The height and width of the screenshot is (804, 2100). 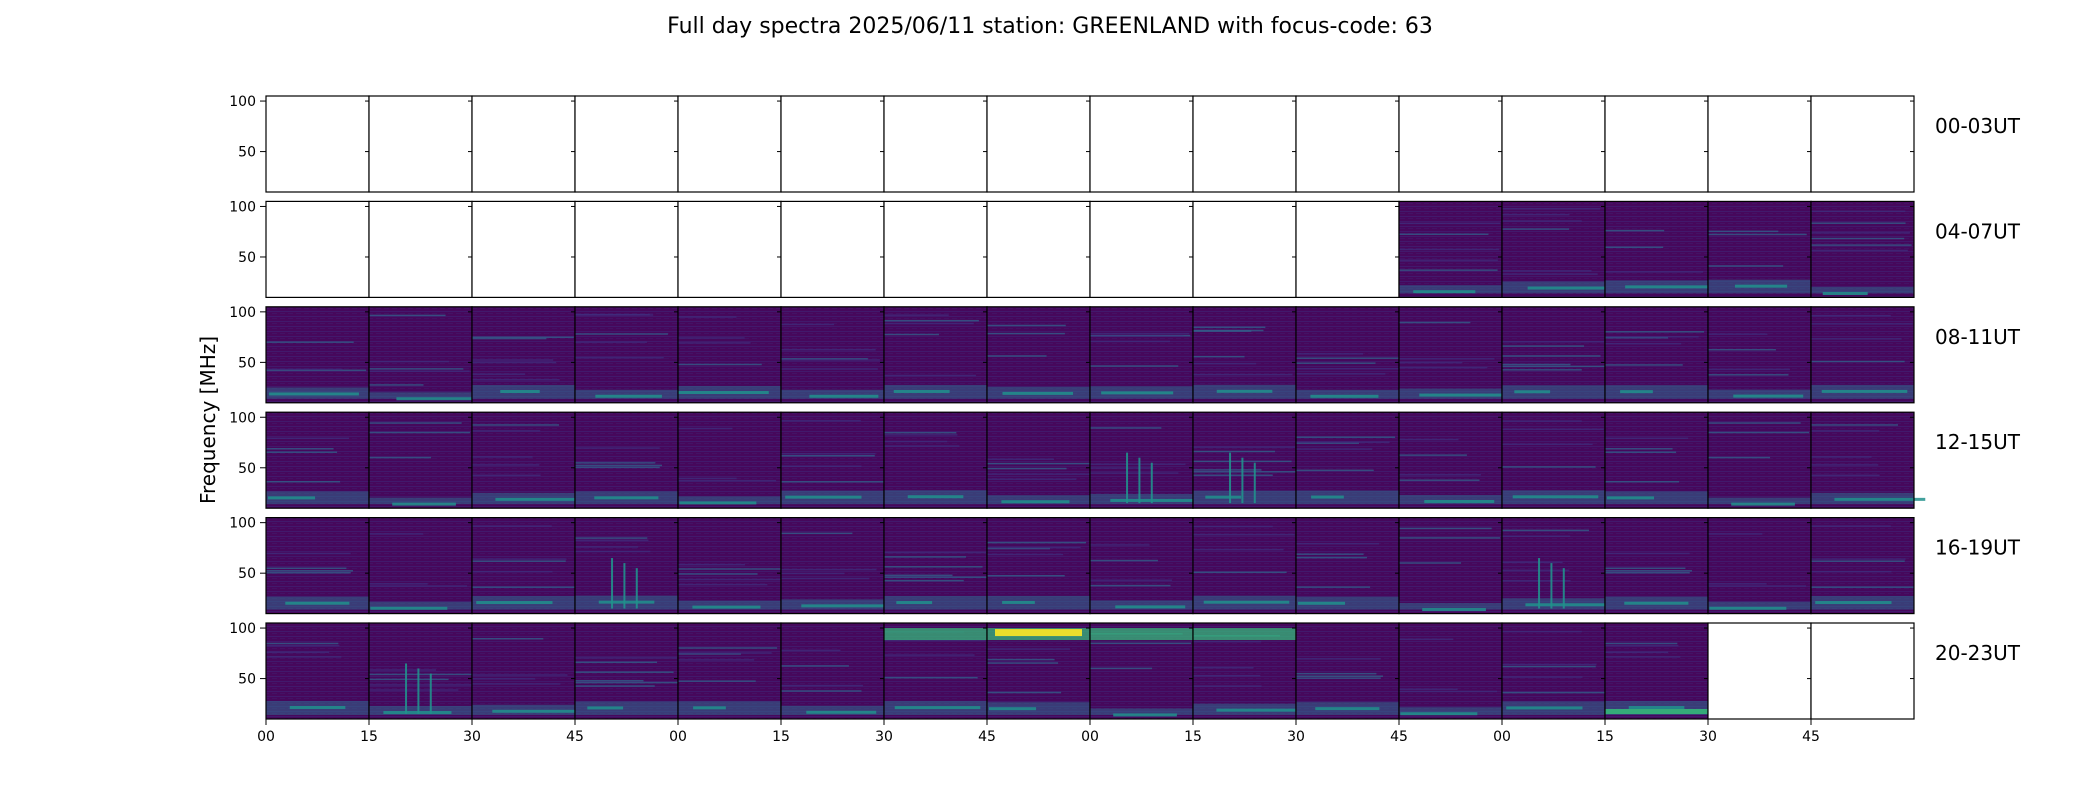 I want to click on panel-frame, so click(x=1862, y=671).